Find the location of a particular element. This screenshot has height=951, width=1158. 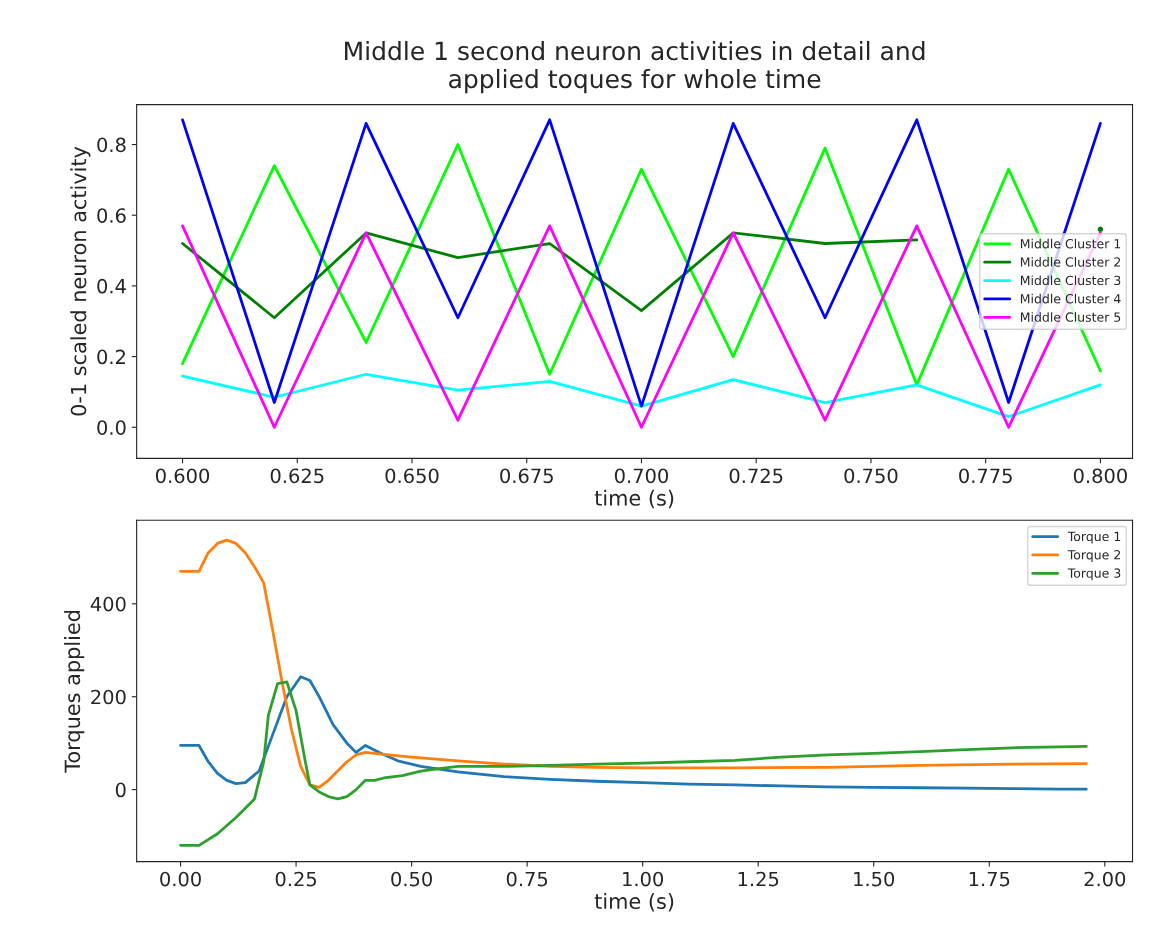

y-tick-label: 400 is located at coordinates (108, 604).